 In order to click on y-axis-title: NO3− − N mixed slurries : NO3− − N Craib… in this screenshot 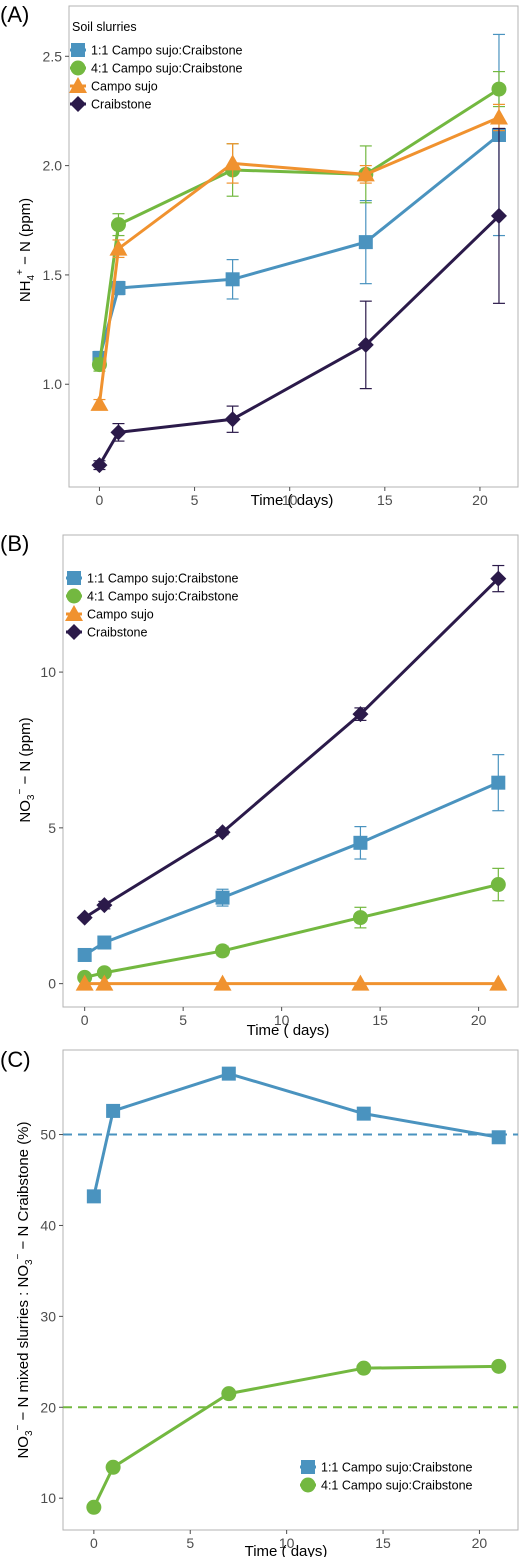, I will do `click(24, 1289)`.